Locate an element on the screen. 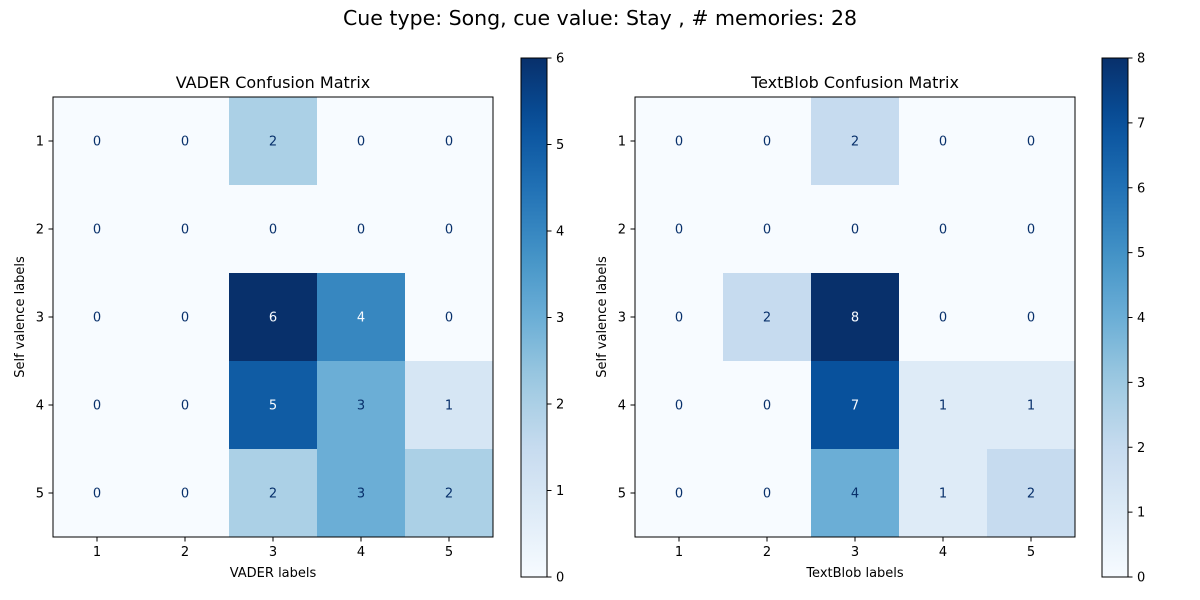 This screenshot has height=600, width=1200. colorbar-tick-label: 7 is located at coordinates (1141, 123).